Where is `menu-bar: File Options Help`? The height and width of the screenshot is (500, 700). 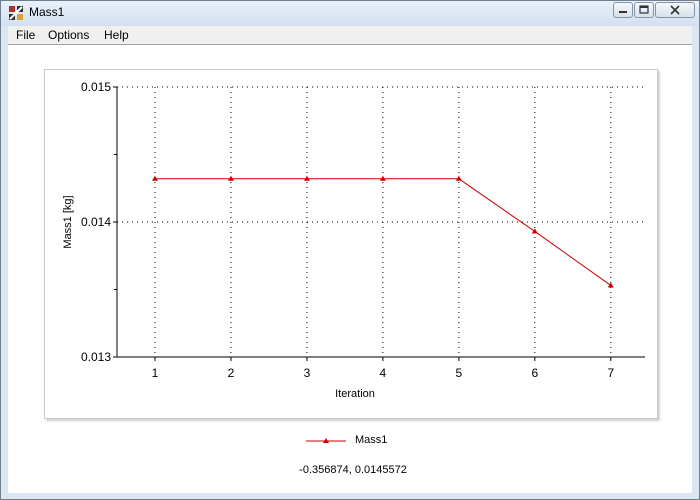
menu-bar: File Options Help is located at coordinates (350, 35).